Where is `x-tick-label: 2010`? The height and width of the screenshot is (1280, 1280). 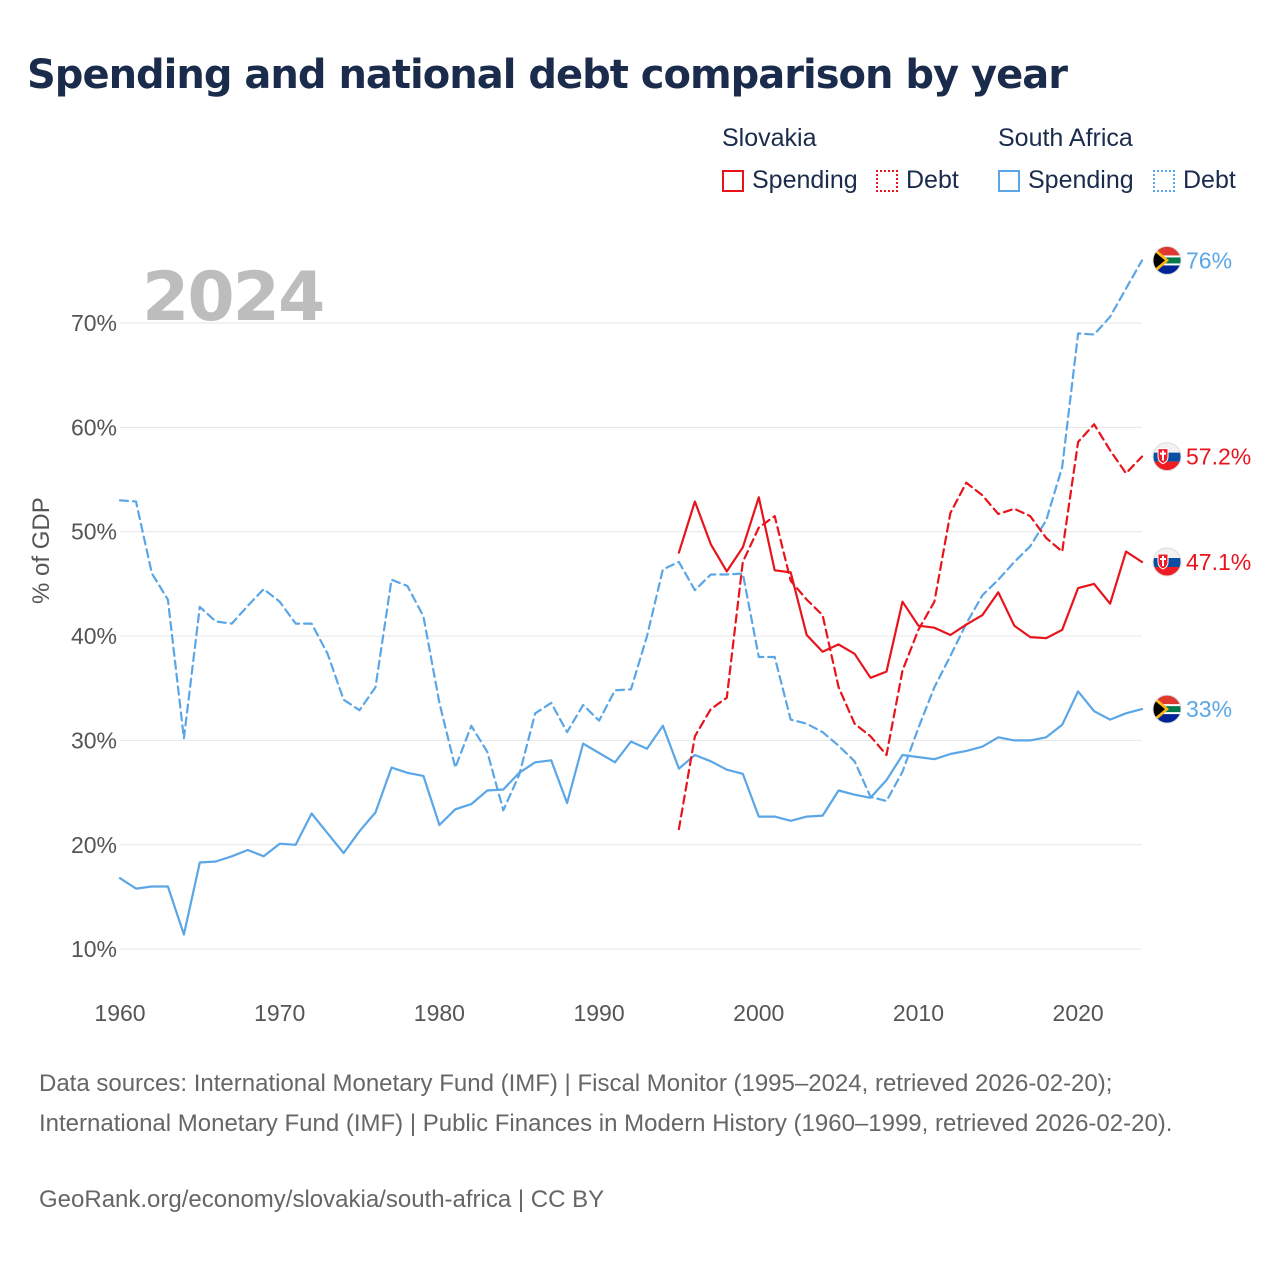
x-tick-label: 2010 is located at coordinates (918, 1013).